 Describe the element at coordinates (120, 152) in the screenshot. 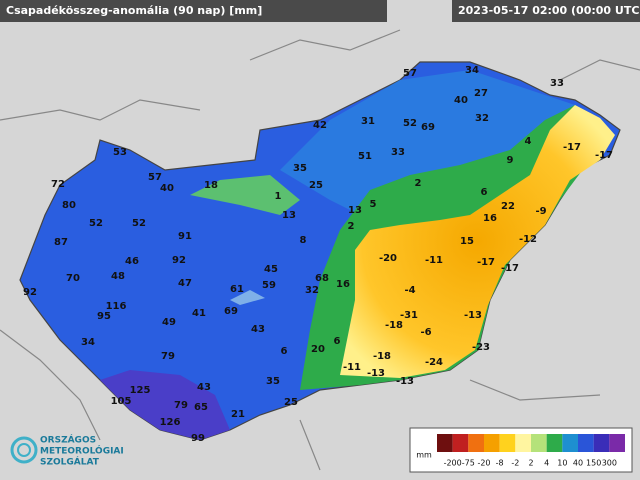

I see `station-value: 53` at that location.